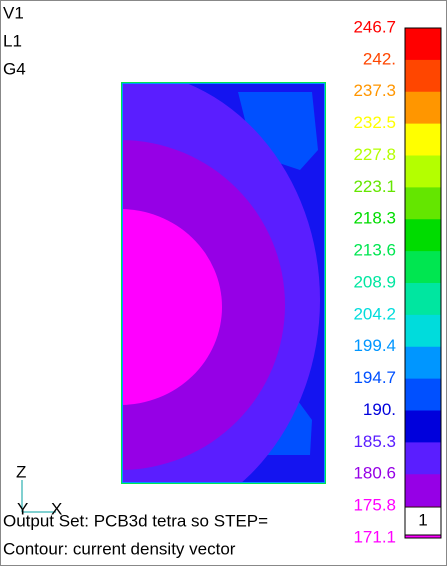  I want to click on legend-label: 213.6, so click(374, 250).